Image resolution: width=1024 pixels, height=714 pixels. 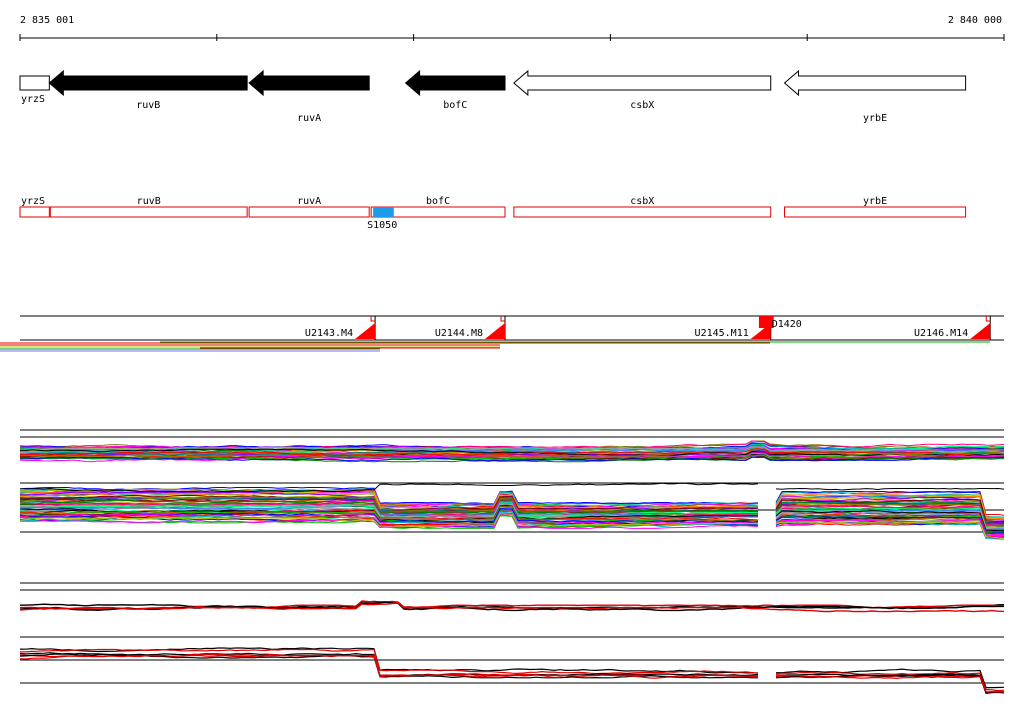 I want to click on ruler-end-label: 2 840 000, so click(x=975, y=20).